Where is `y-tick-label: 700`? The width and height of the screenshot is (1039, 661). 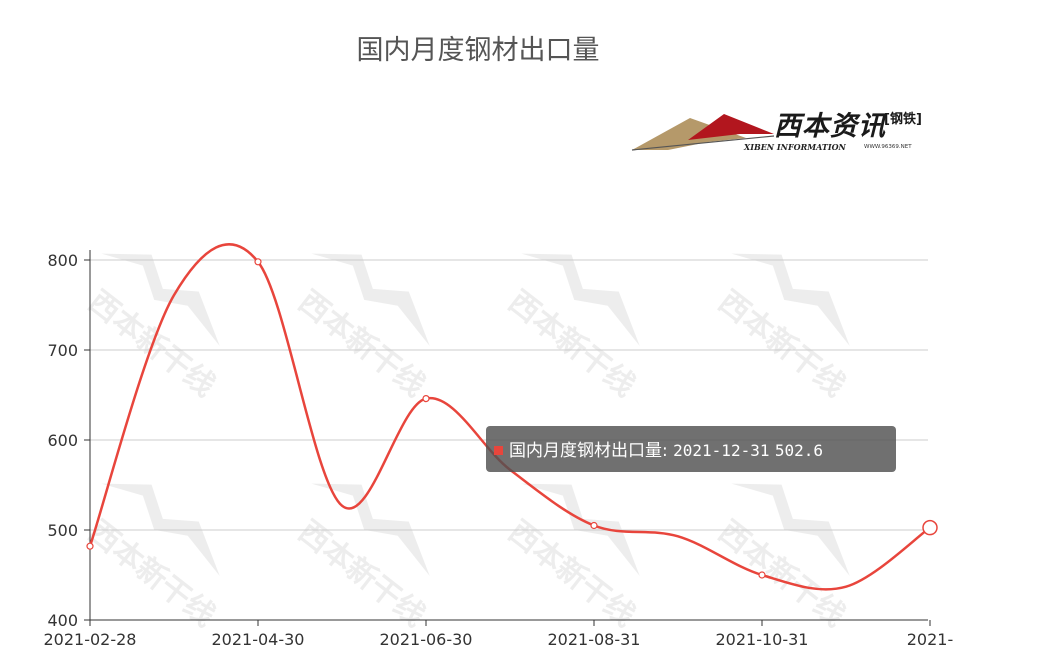 y-tick-label: 700 is located at coordinates (62, 350).